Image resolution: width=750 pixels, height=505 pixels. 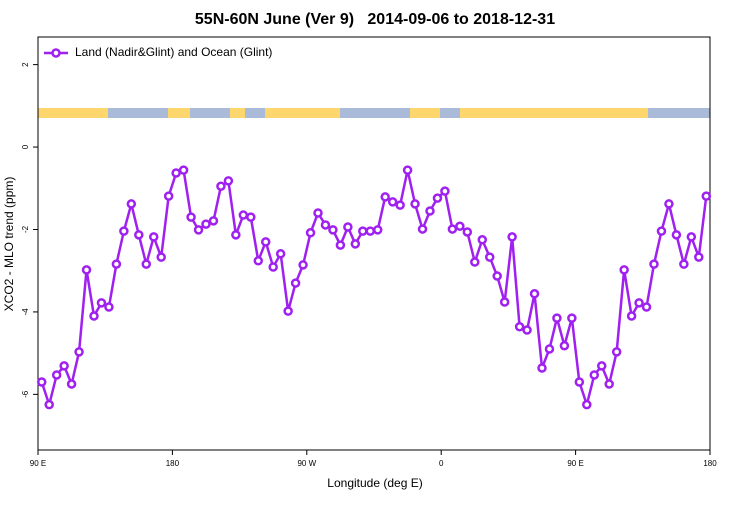 I want to click on legend-label: Land (Nadir&Glint) and Ocean (Glint), so click(x=173, y=52).